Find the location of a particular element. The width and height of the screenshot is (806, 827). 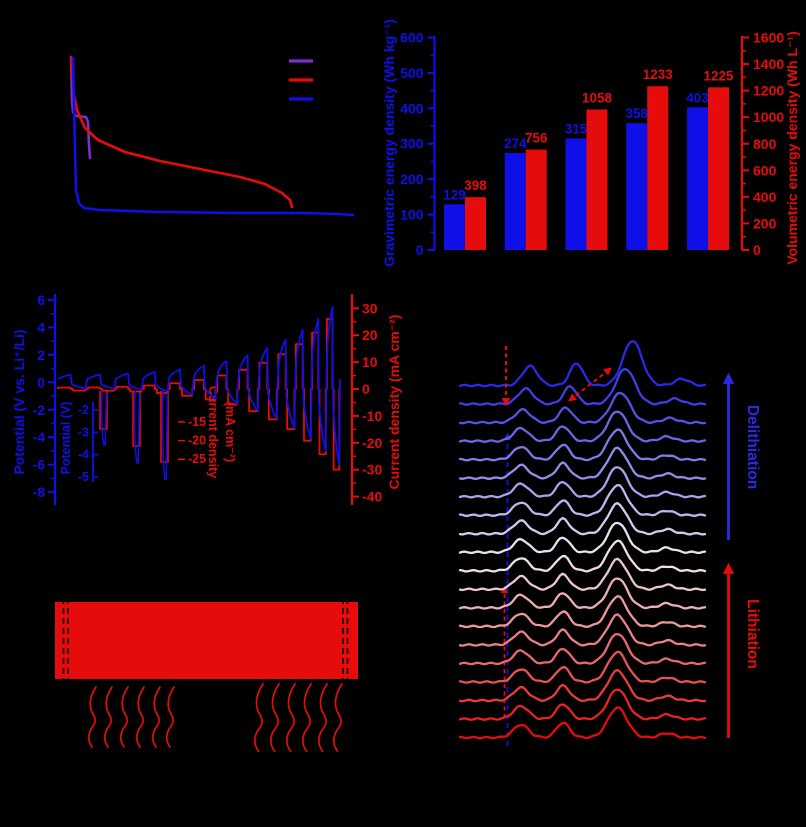

panel-d-long-cycling-band is located at coordinates (206, 675).